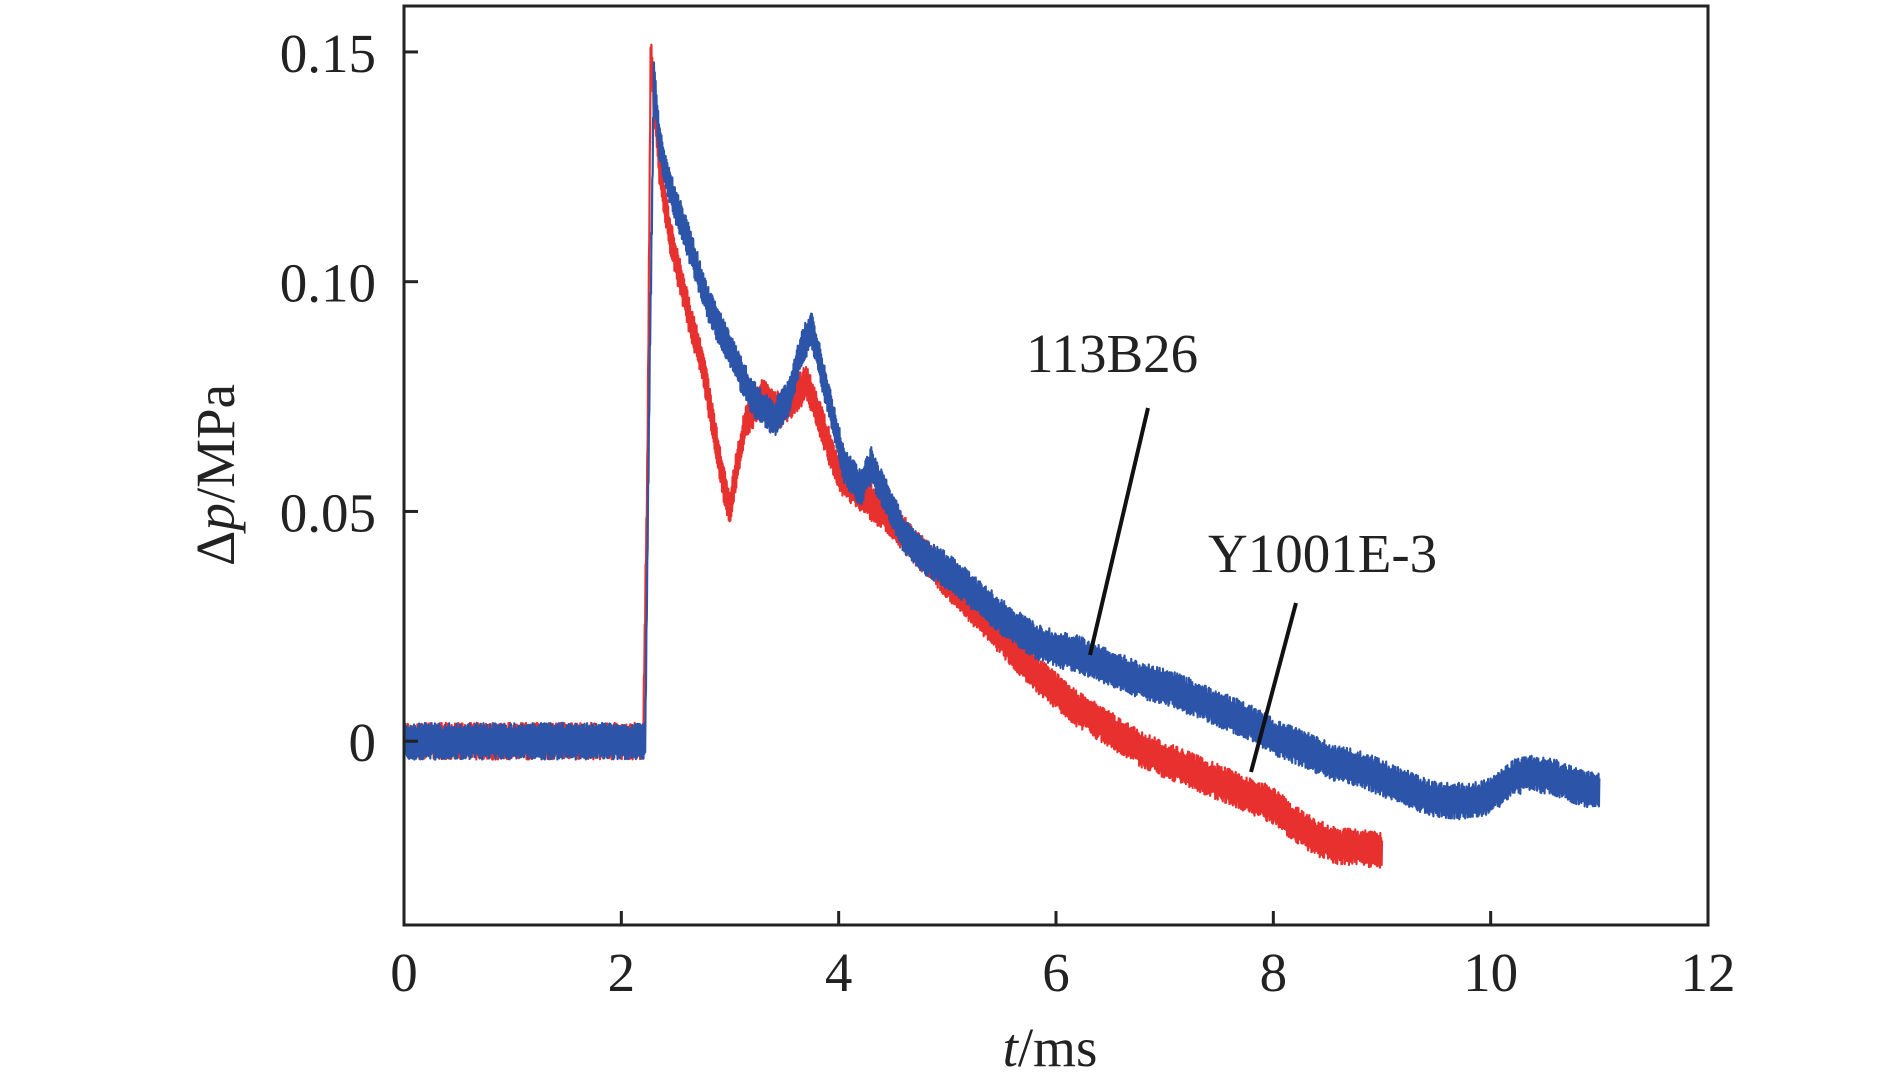 Image resolution: width=1898 pixels, height=1088 pixels. I want to click on x-tick-label: 6, so click(1056, 972).